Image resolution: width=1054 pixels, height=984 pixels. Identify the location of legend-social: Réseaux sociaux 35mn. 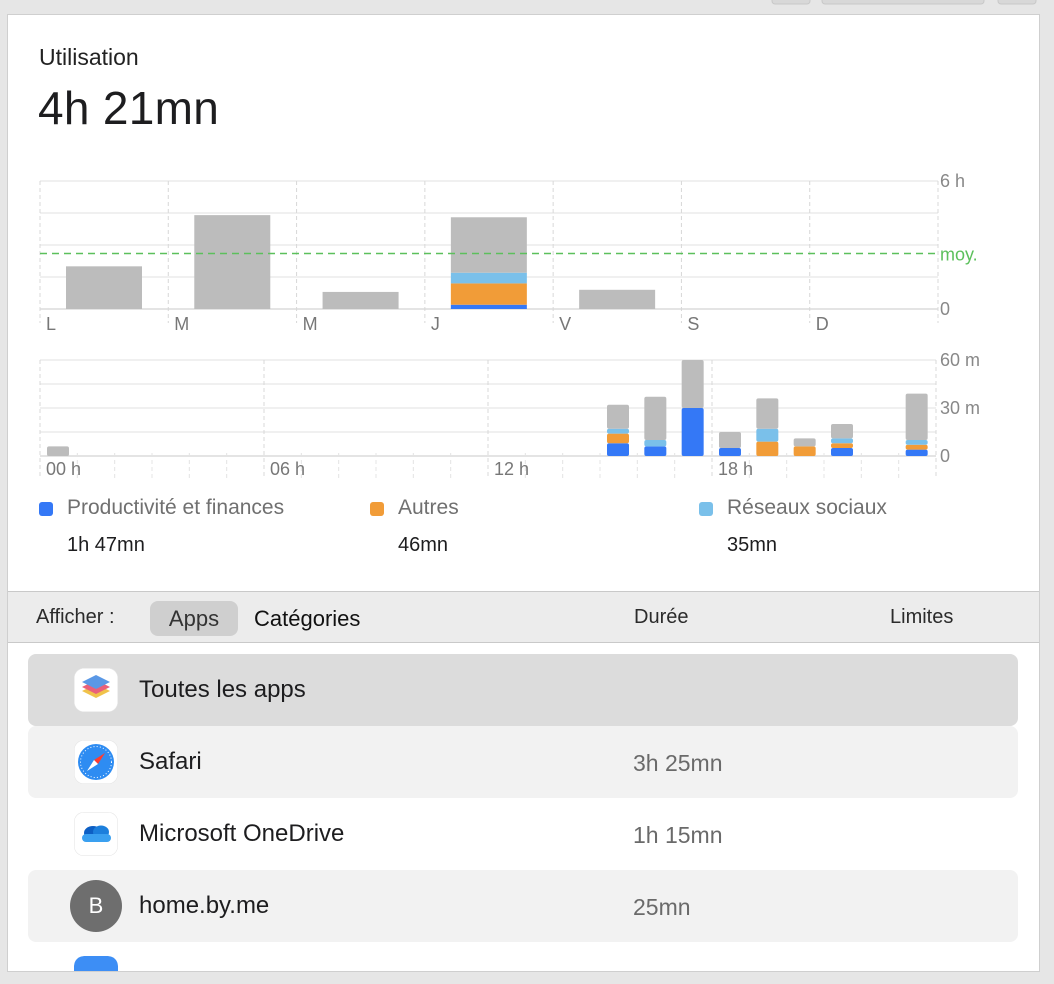
(849, 528).